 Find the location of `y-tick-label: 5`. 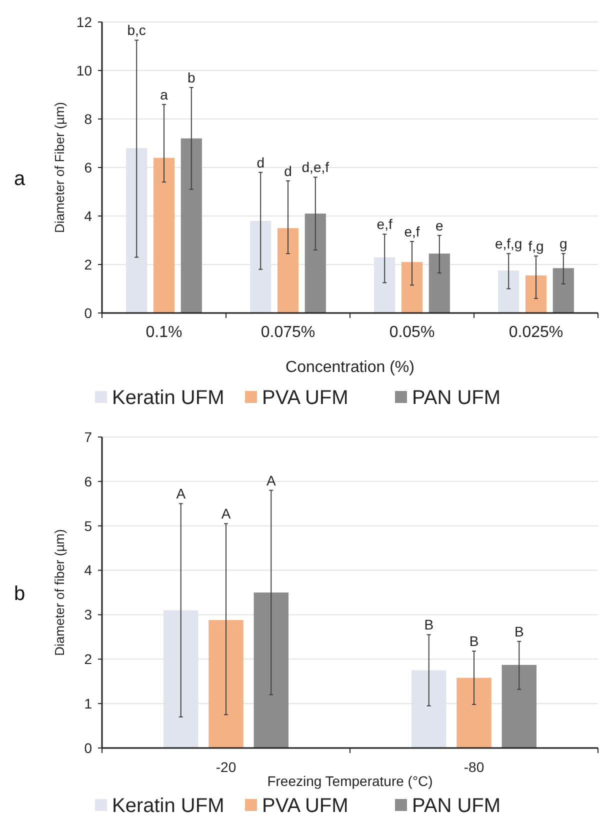

y-tick-label: 5 is located at coordinates (88, 526).